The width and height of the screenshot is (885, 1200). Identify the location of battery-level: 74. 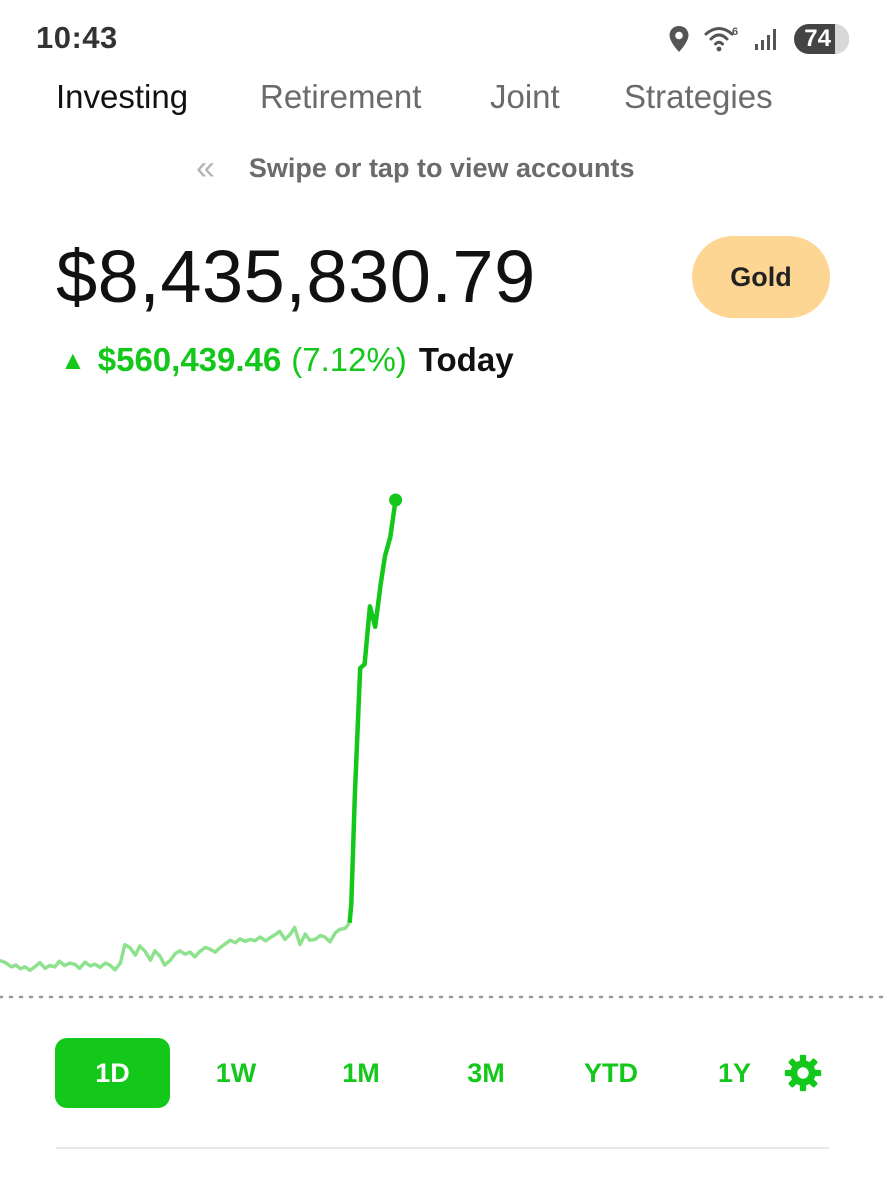
(817, 38).